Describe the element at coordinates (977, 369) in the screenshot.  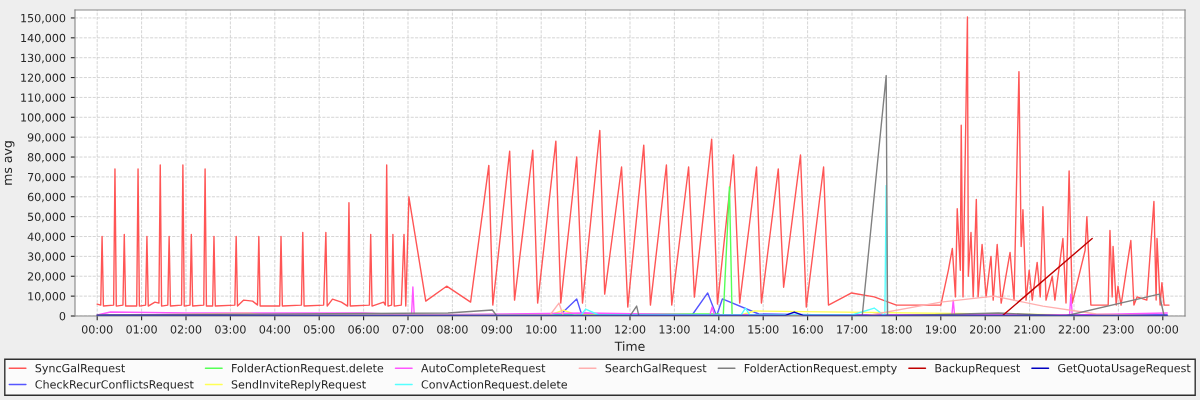
I see `legend-label: BackupRequest` at that location.